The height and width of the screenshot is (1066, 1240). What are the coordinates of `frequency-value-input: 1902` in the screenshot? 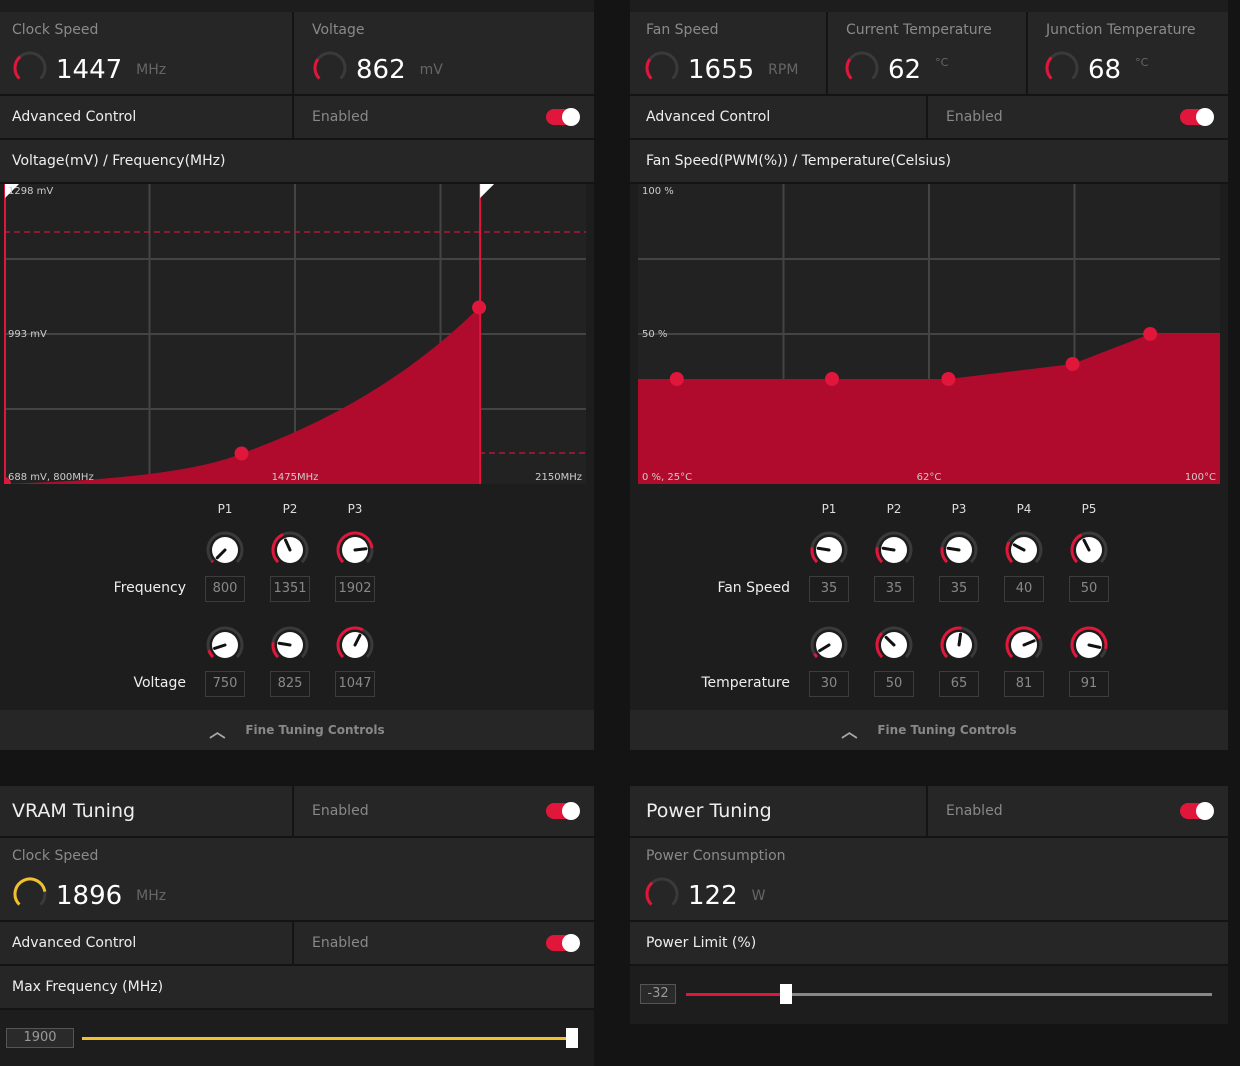 It's located at (355, 589).